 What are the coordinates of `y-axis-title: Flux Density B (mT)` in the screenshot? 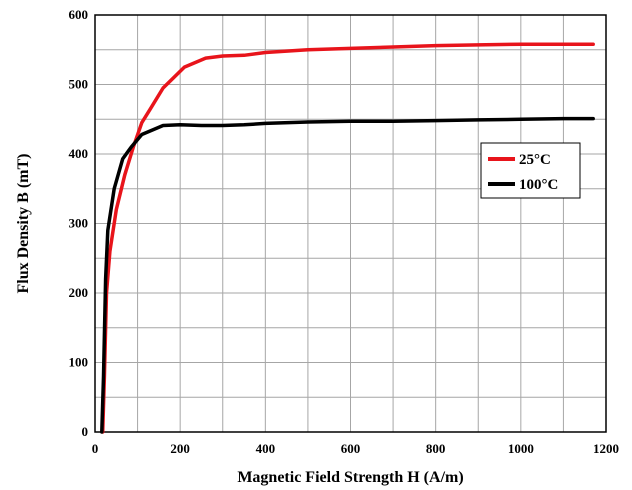 It's located at (23, 224).